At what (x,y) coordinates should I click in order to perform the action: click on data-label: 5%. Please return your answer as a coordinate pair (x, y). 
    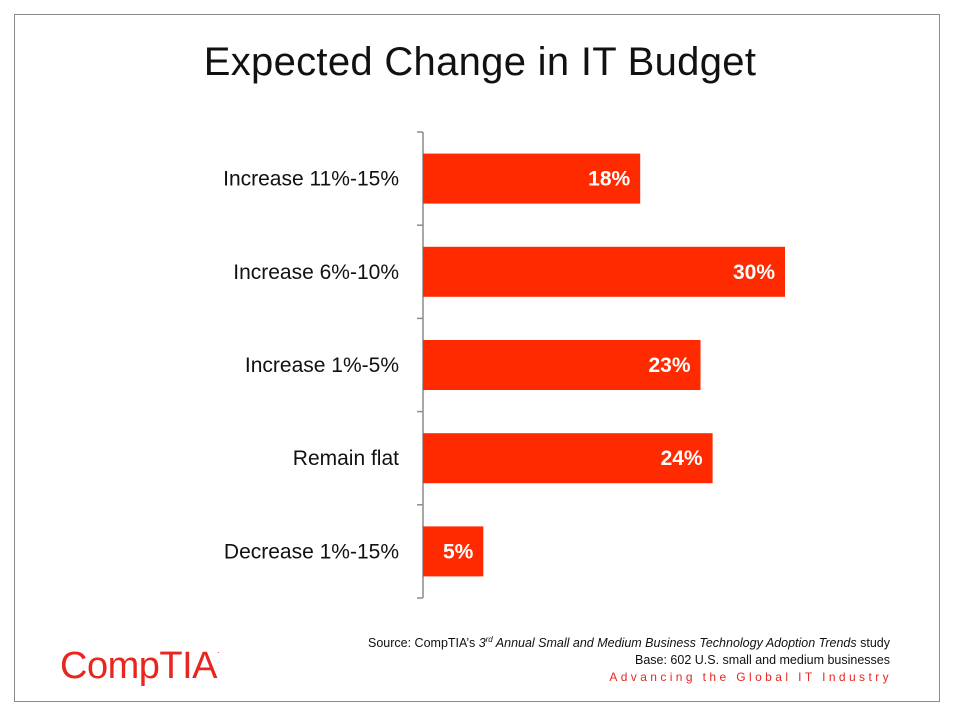
    Looking at the image, I should click on (458, 551).